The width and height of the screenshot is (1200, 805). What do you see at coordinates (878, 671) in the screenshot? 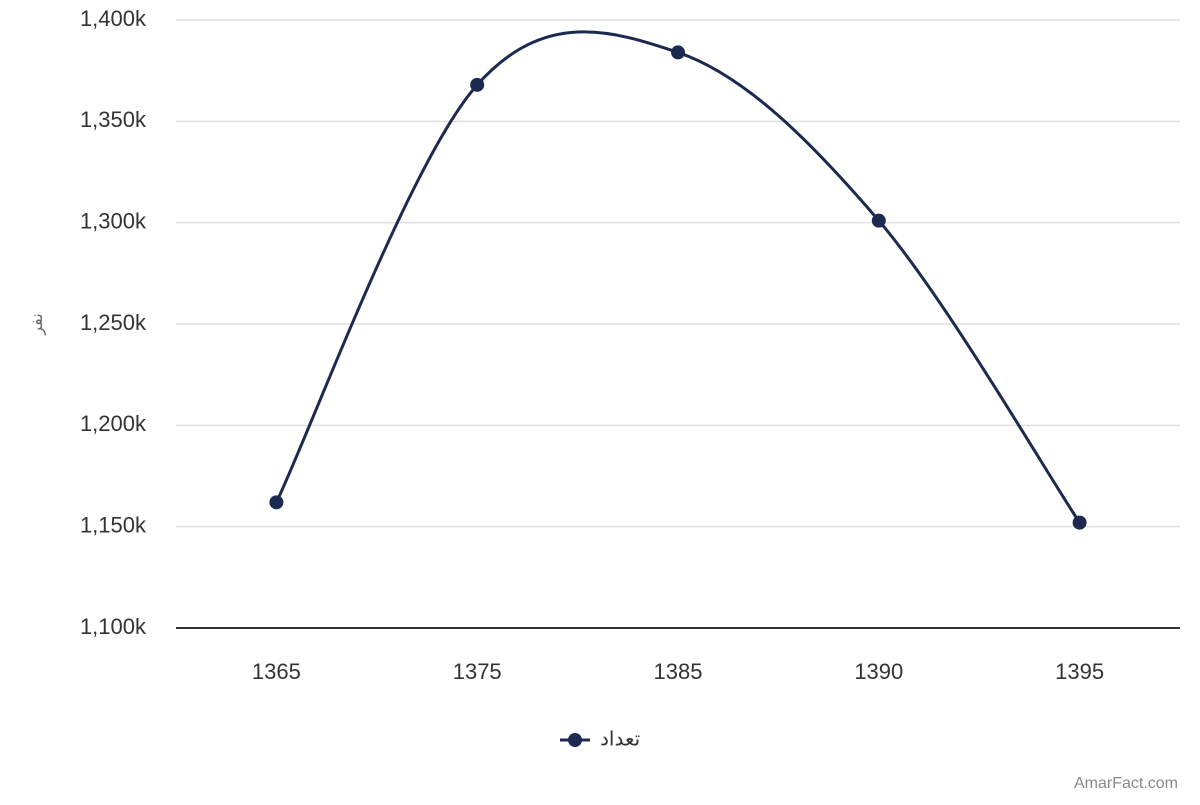
I see `x-tick-label: 1390` at bounding box center [878, 671].